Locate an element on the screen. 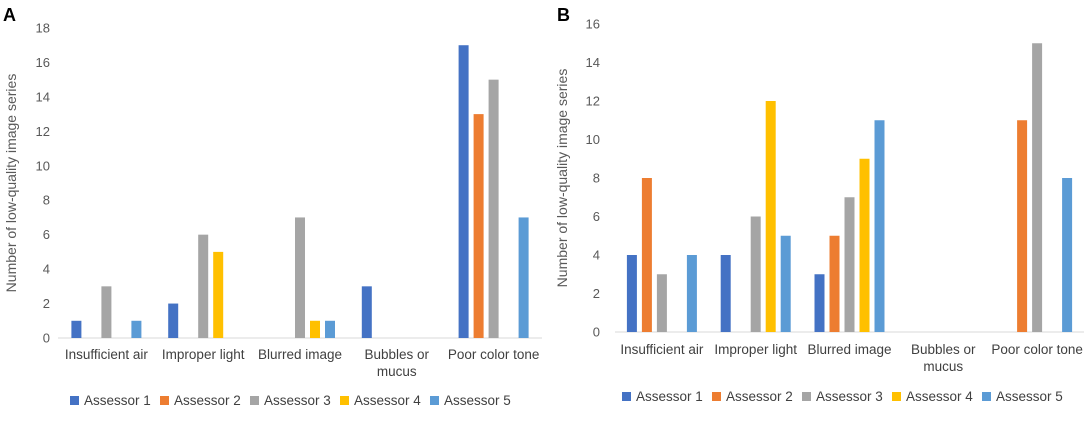 The height and width of the screenshot is (422, 1084). y-tick-label: 18 is located at coordinates (43, 28).